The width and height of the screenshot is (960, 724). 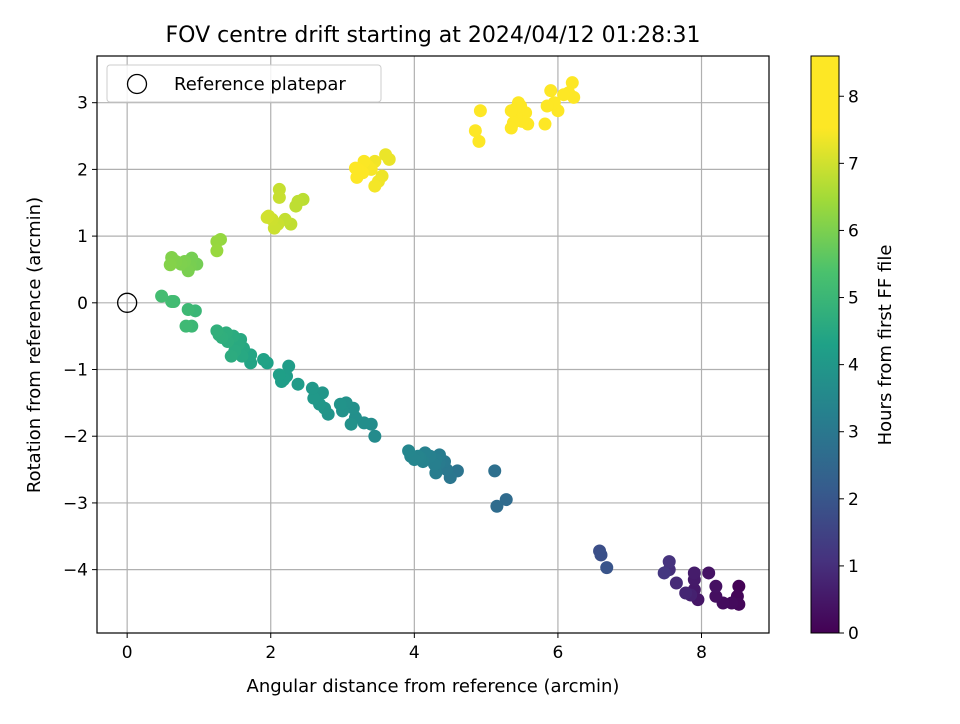 I want to click on x-axis-label: Angular distance from reference (arcmin), so click(x=433, y=686).